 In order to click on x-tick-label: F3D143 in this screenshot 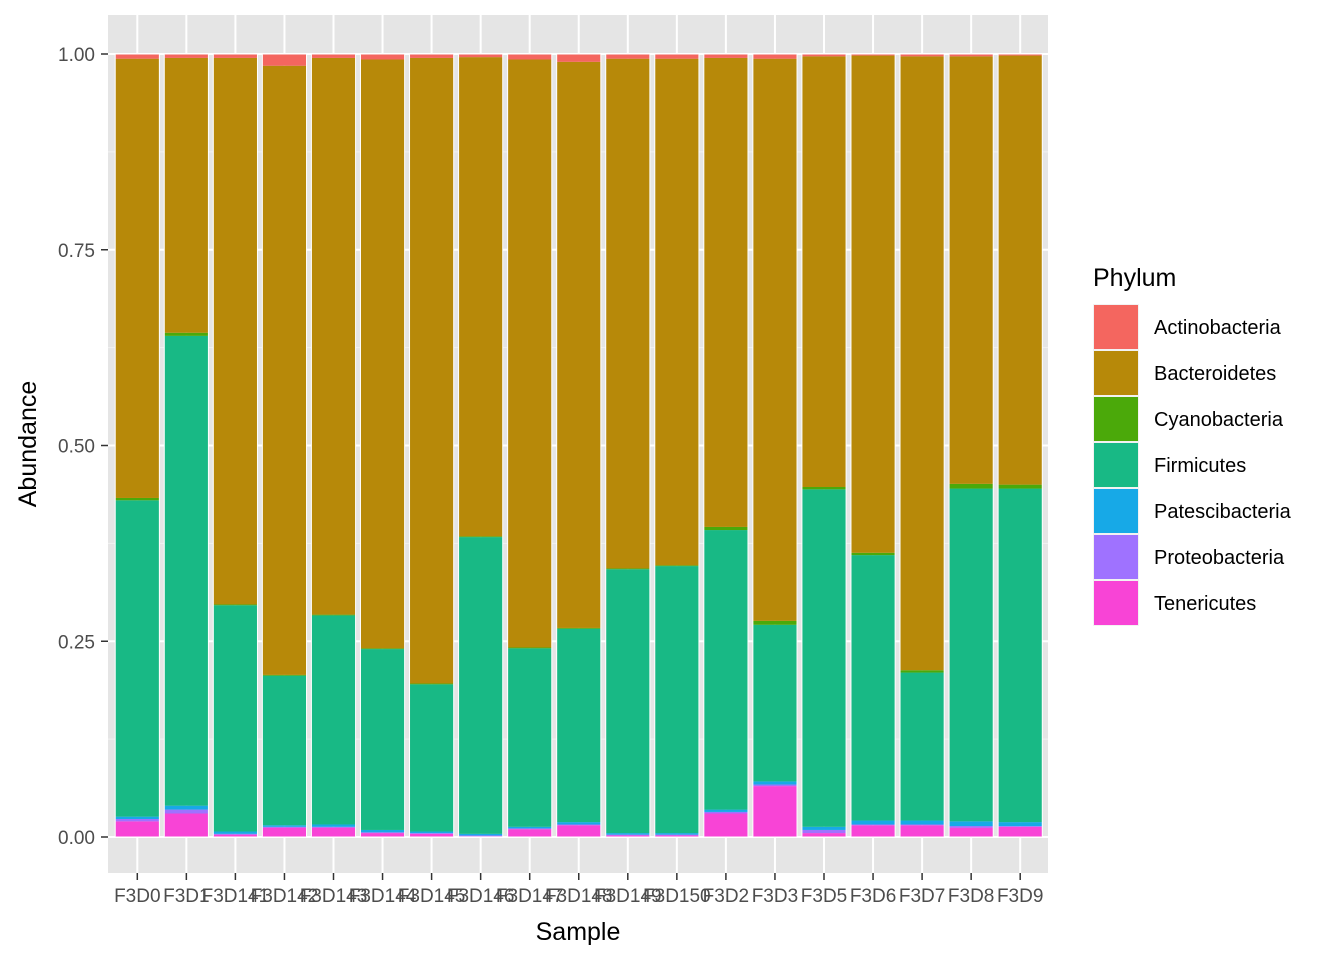, I will do `click(334, 896)`.